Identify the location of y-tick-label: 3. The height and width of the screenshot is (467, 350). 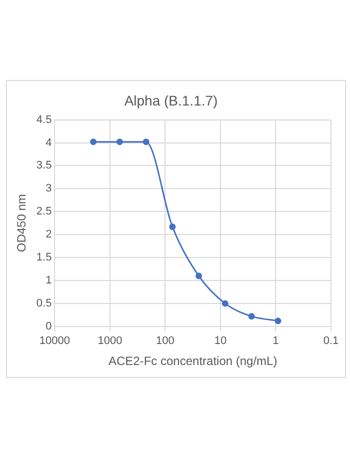
(49, 188).